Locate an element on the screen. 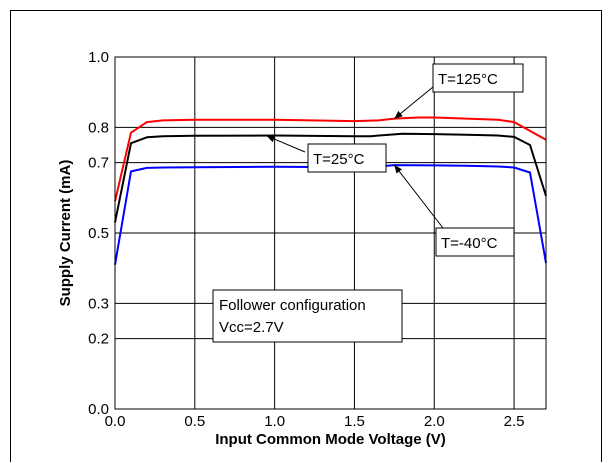  annotation-label: T=125°C is located at coordinates (468, 79).